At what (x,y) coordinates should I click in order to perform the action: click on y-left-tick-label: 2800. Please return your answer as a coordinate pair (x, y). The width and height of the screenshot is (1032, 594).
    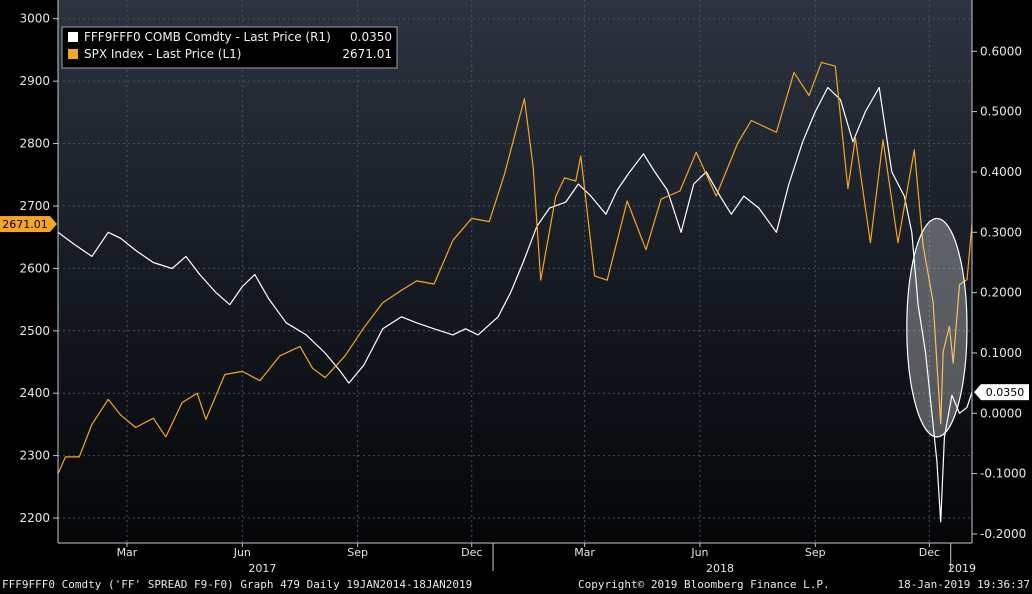
    Looking at the image, I should click on (34, 144).